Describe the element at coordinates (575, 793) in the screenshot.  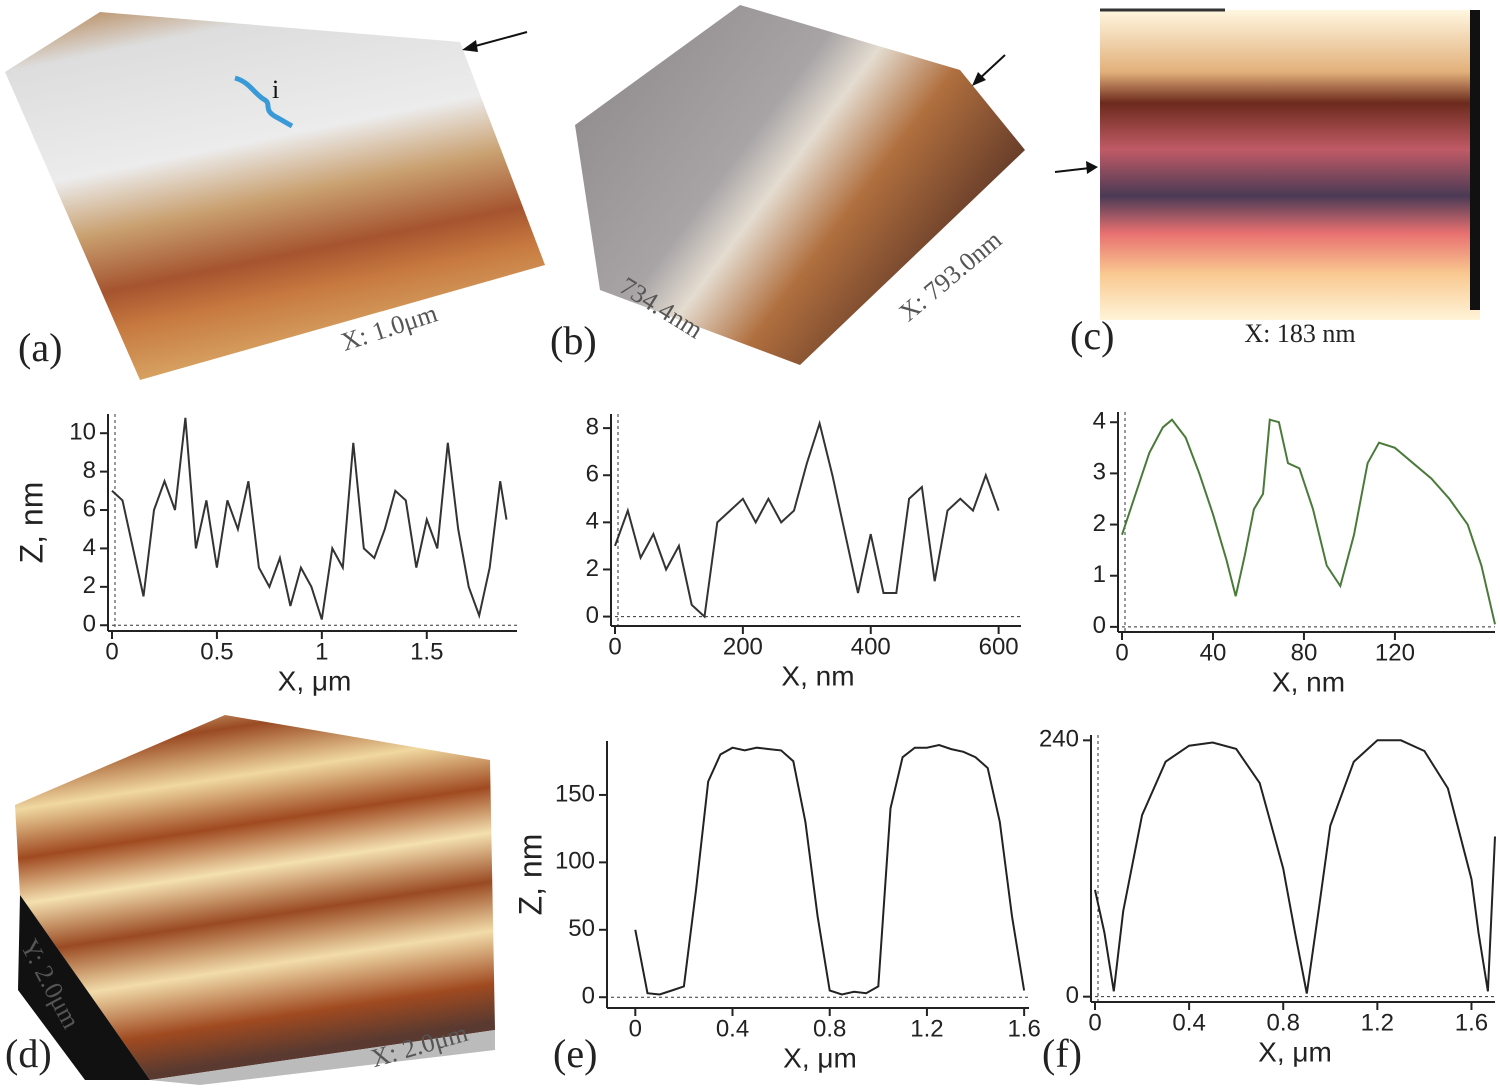
I see `y-tick-label: 150` at that location.